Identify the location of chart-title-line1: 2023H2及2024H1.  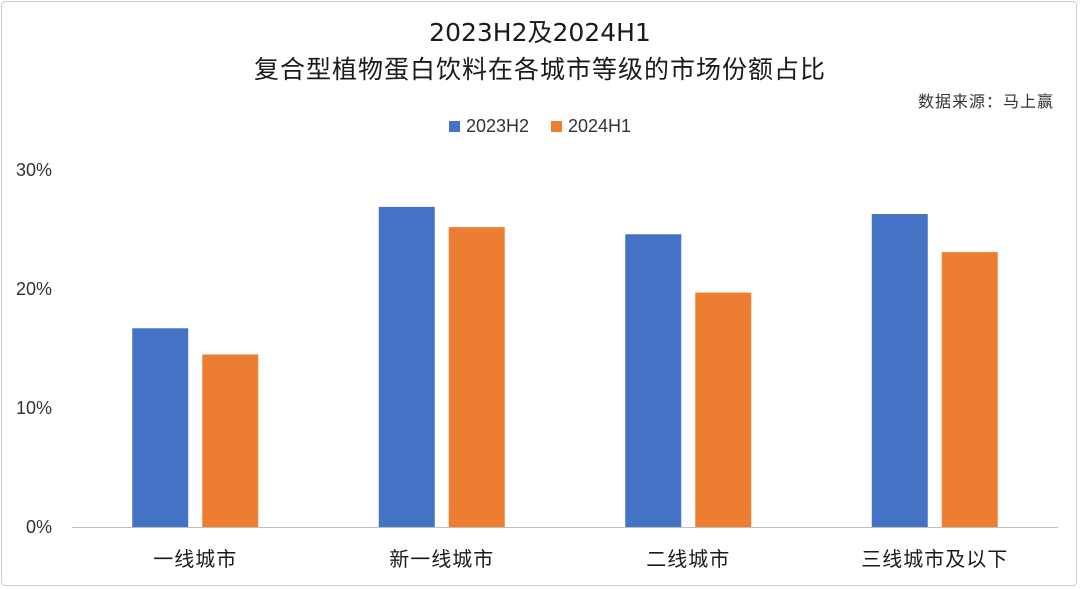
(540, 32).